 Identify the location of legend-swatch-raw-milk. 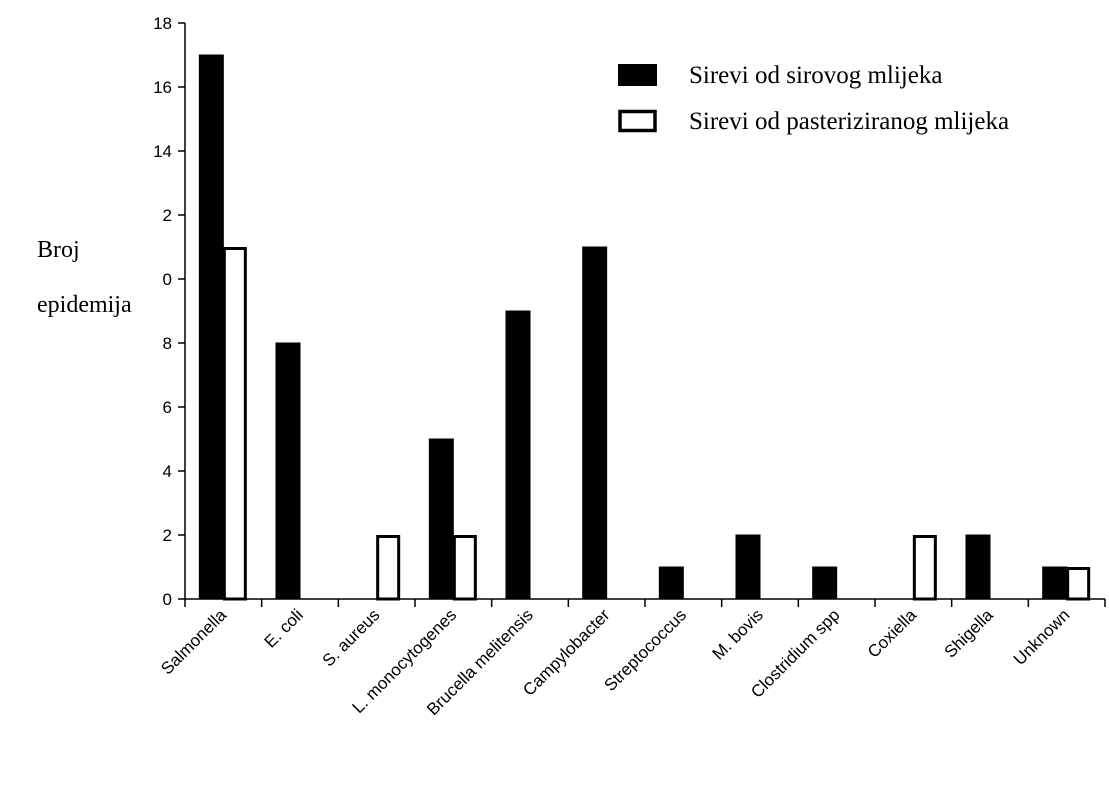
(637, 75).